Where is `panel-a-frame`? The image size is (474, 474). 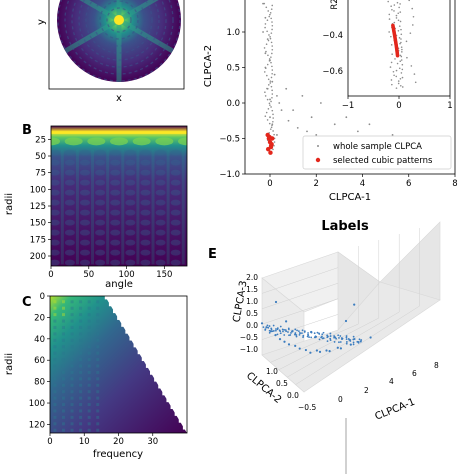 panel-a-frame is located at coordinates (116, 45).